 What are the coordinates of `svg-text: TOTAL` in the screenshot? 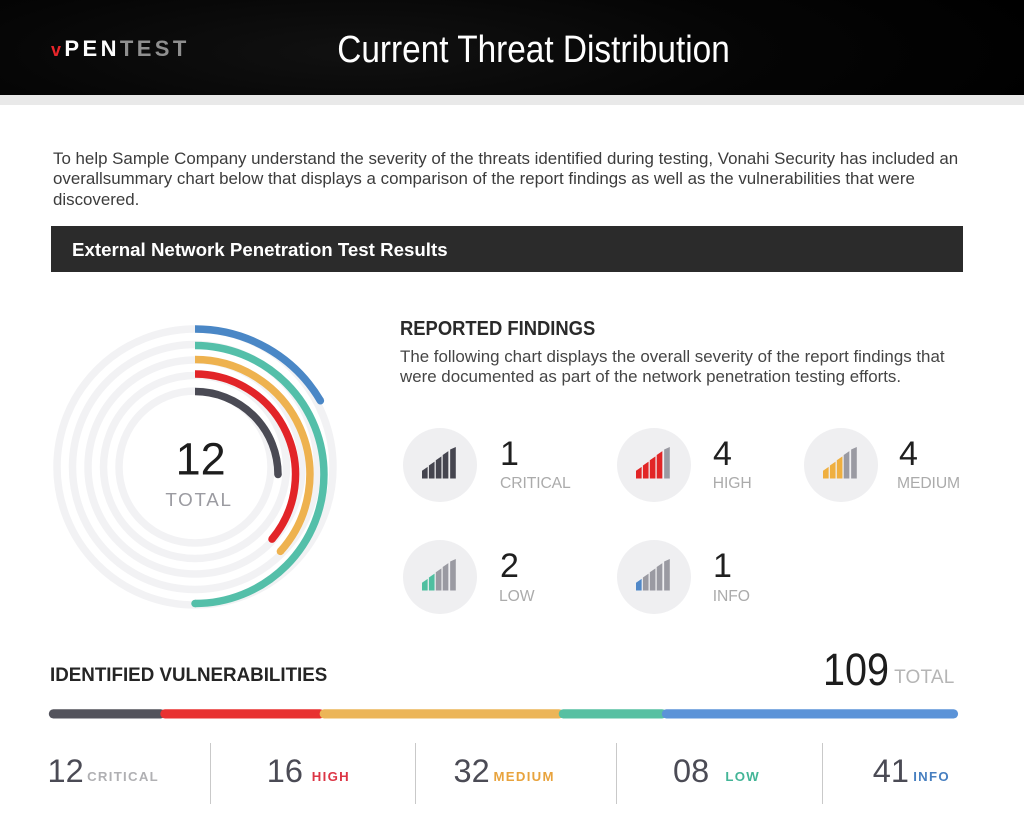 It's located at (198, 499).